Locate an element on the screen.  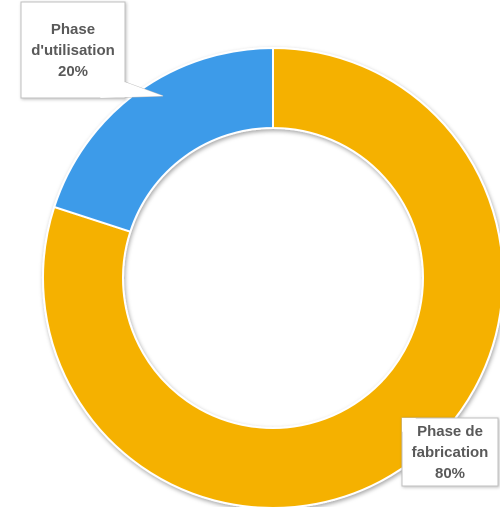
data-label-category: d'utilisation is located at coordinates (73, 50).